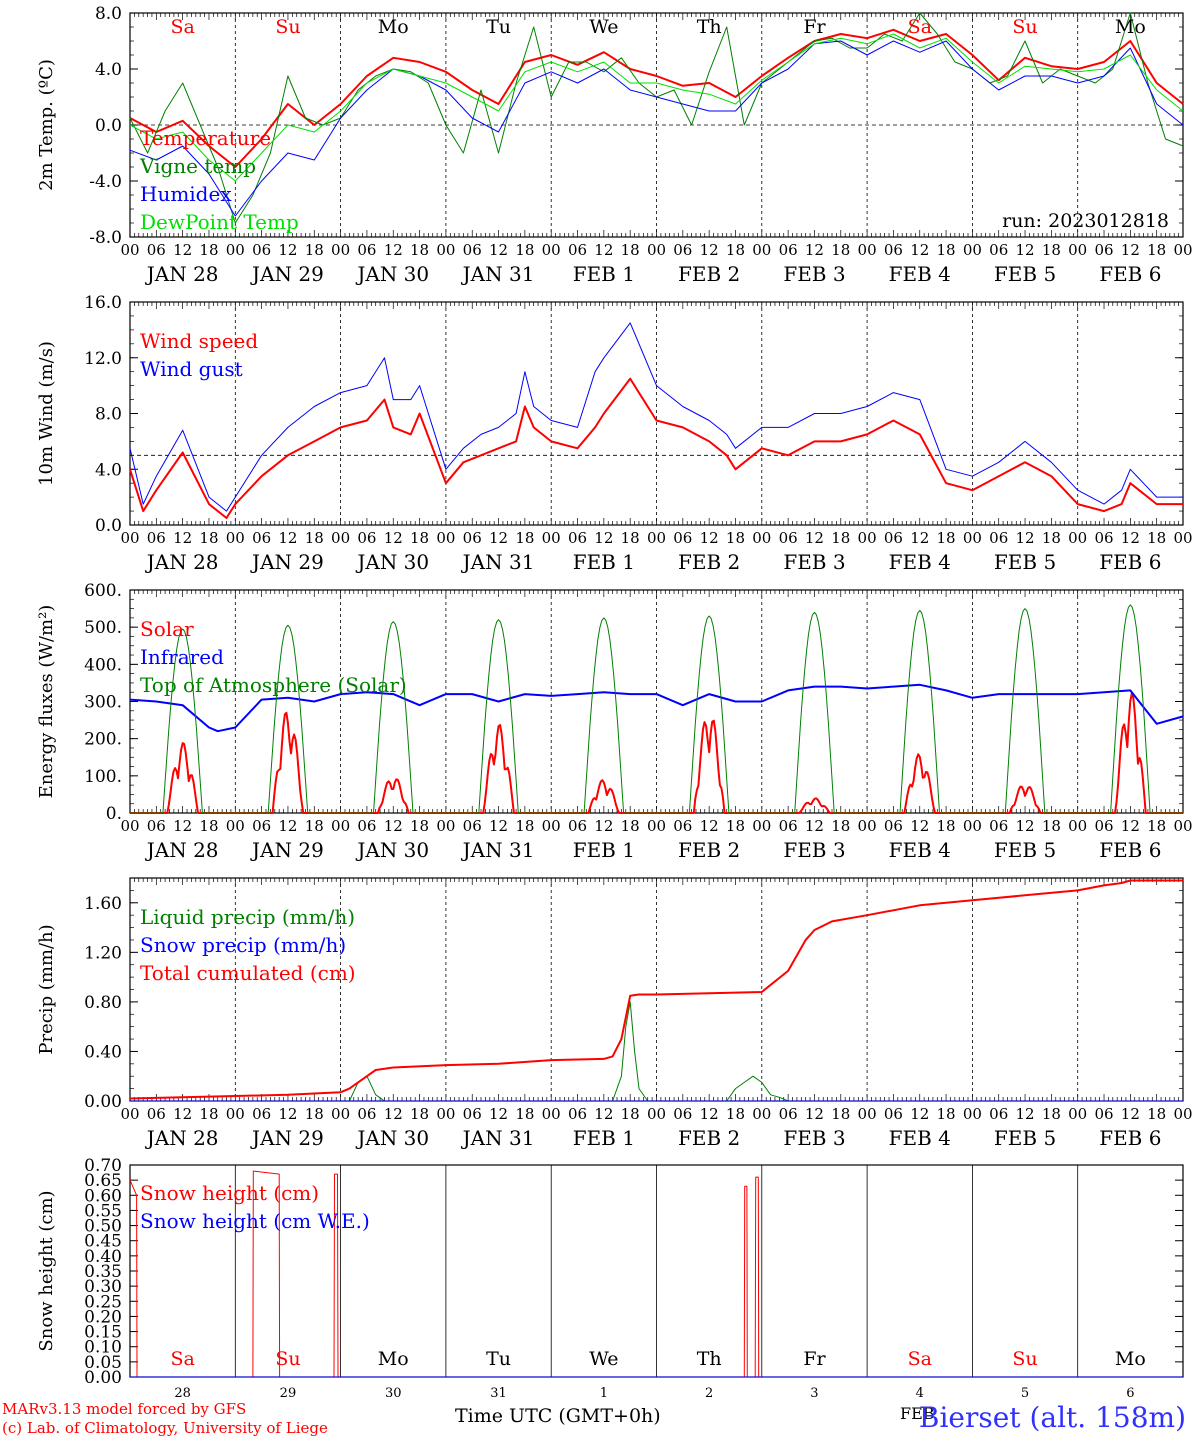 The image size is (1194, 1440). What do you see at coordinates (103, 1211) in the screenshot?
I see `y-tick-label: 0.55` at bounding box center [103, 1211].